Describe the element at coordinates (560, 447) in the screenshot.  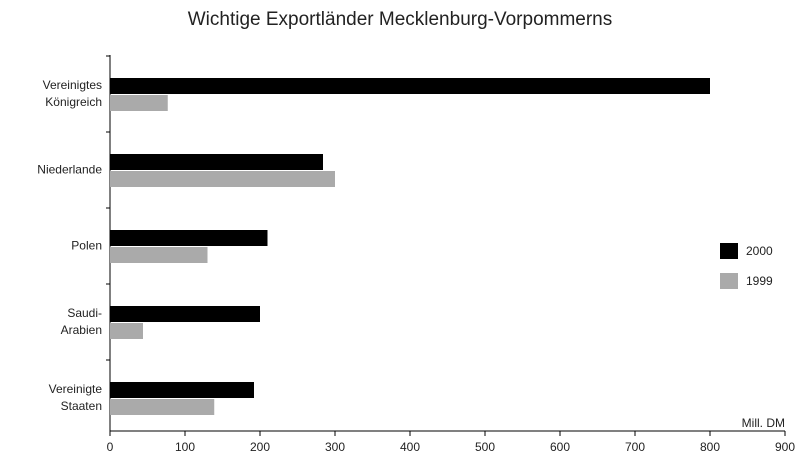
I see `x-tick-label: 600` at that location.